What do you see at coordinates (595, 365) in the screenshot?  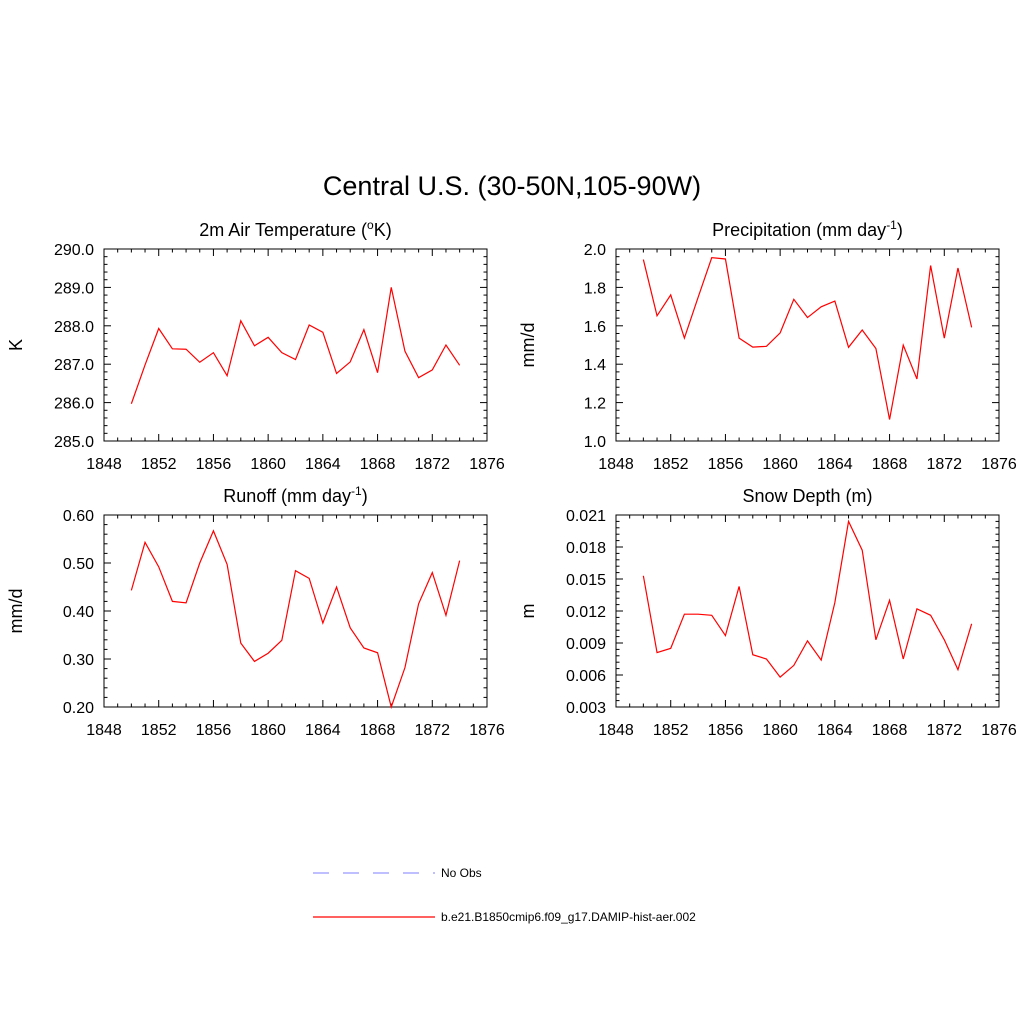 I see `y-tick-label: 1.4` at bounding box center [595, 365].